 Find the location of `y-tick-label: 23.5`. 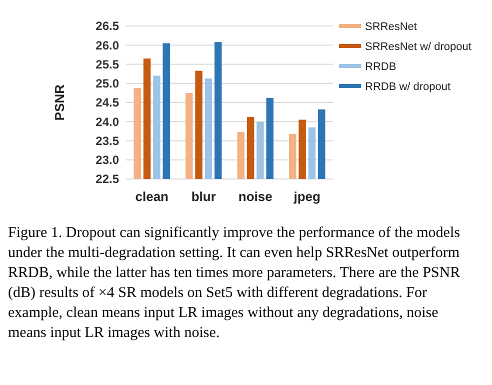

y-tick-label: 23.5 is located at coordinates (108, 141).